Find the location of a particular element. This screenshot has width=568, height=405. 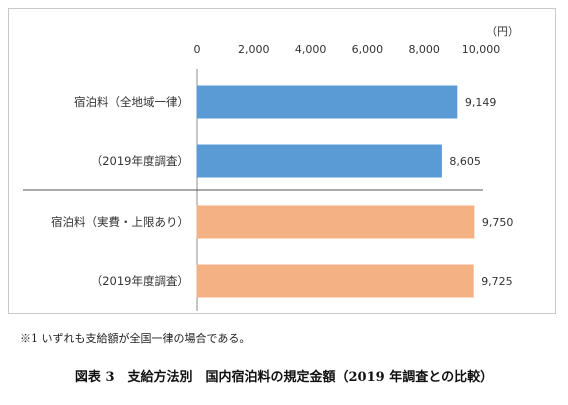

data-label: 9,149 is located at coordinates (481, 102).